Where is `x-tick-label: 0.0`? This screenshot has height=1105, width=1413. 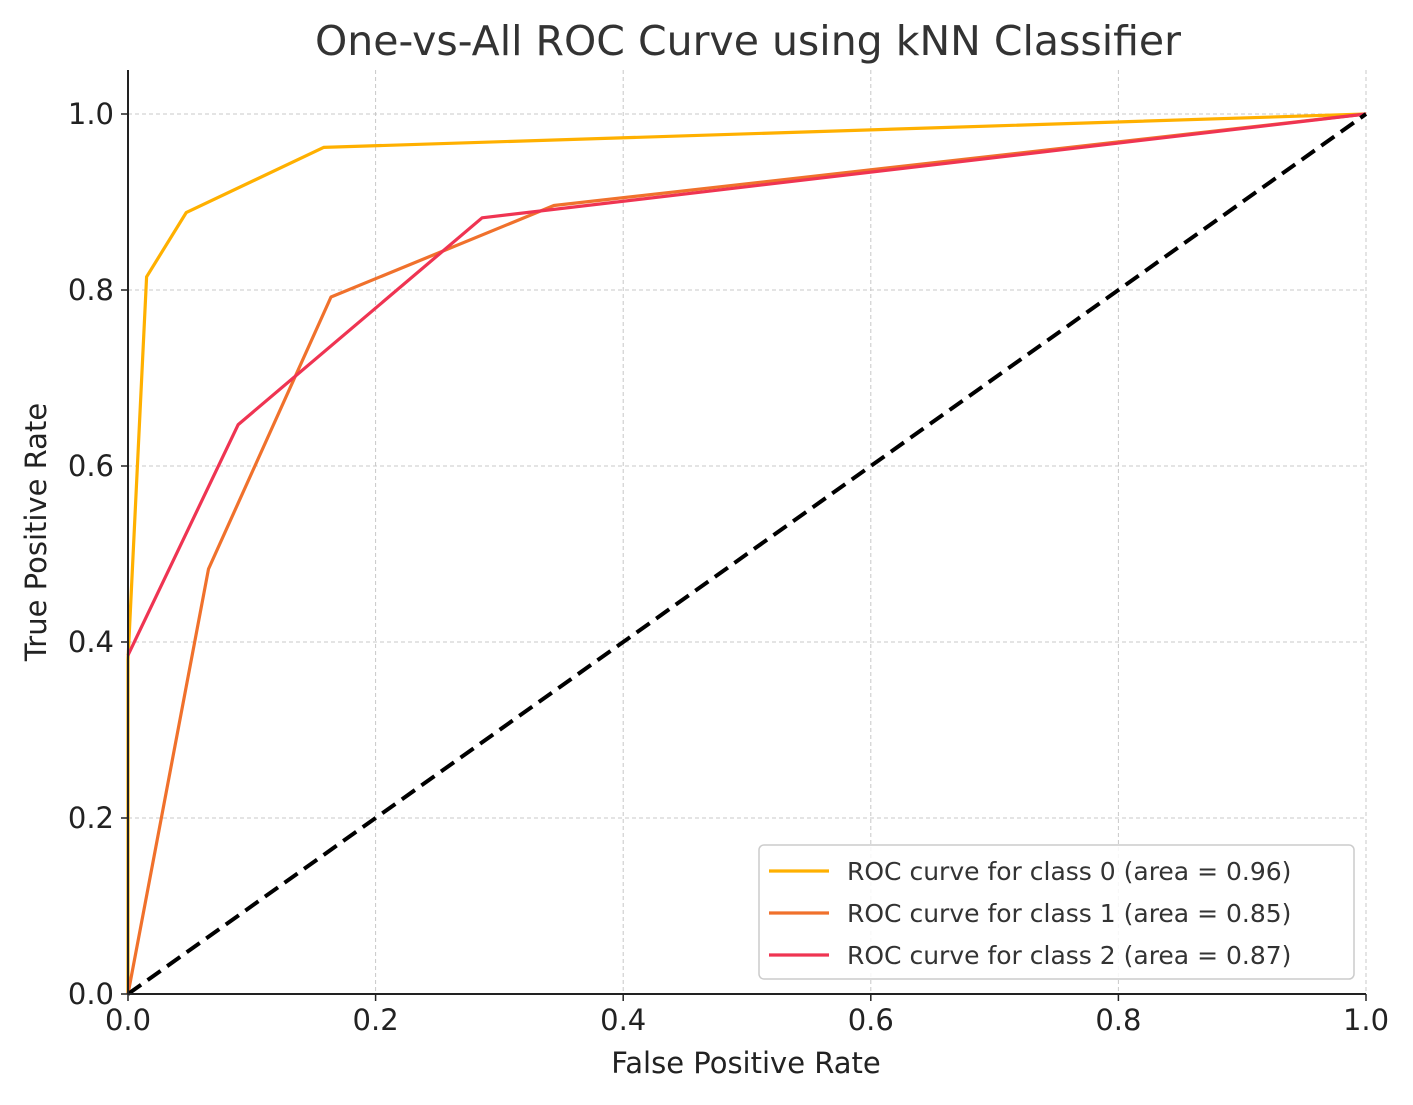 x-tick-label: 0.0 is located at coordinates (128, 1020).